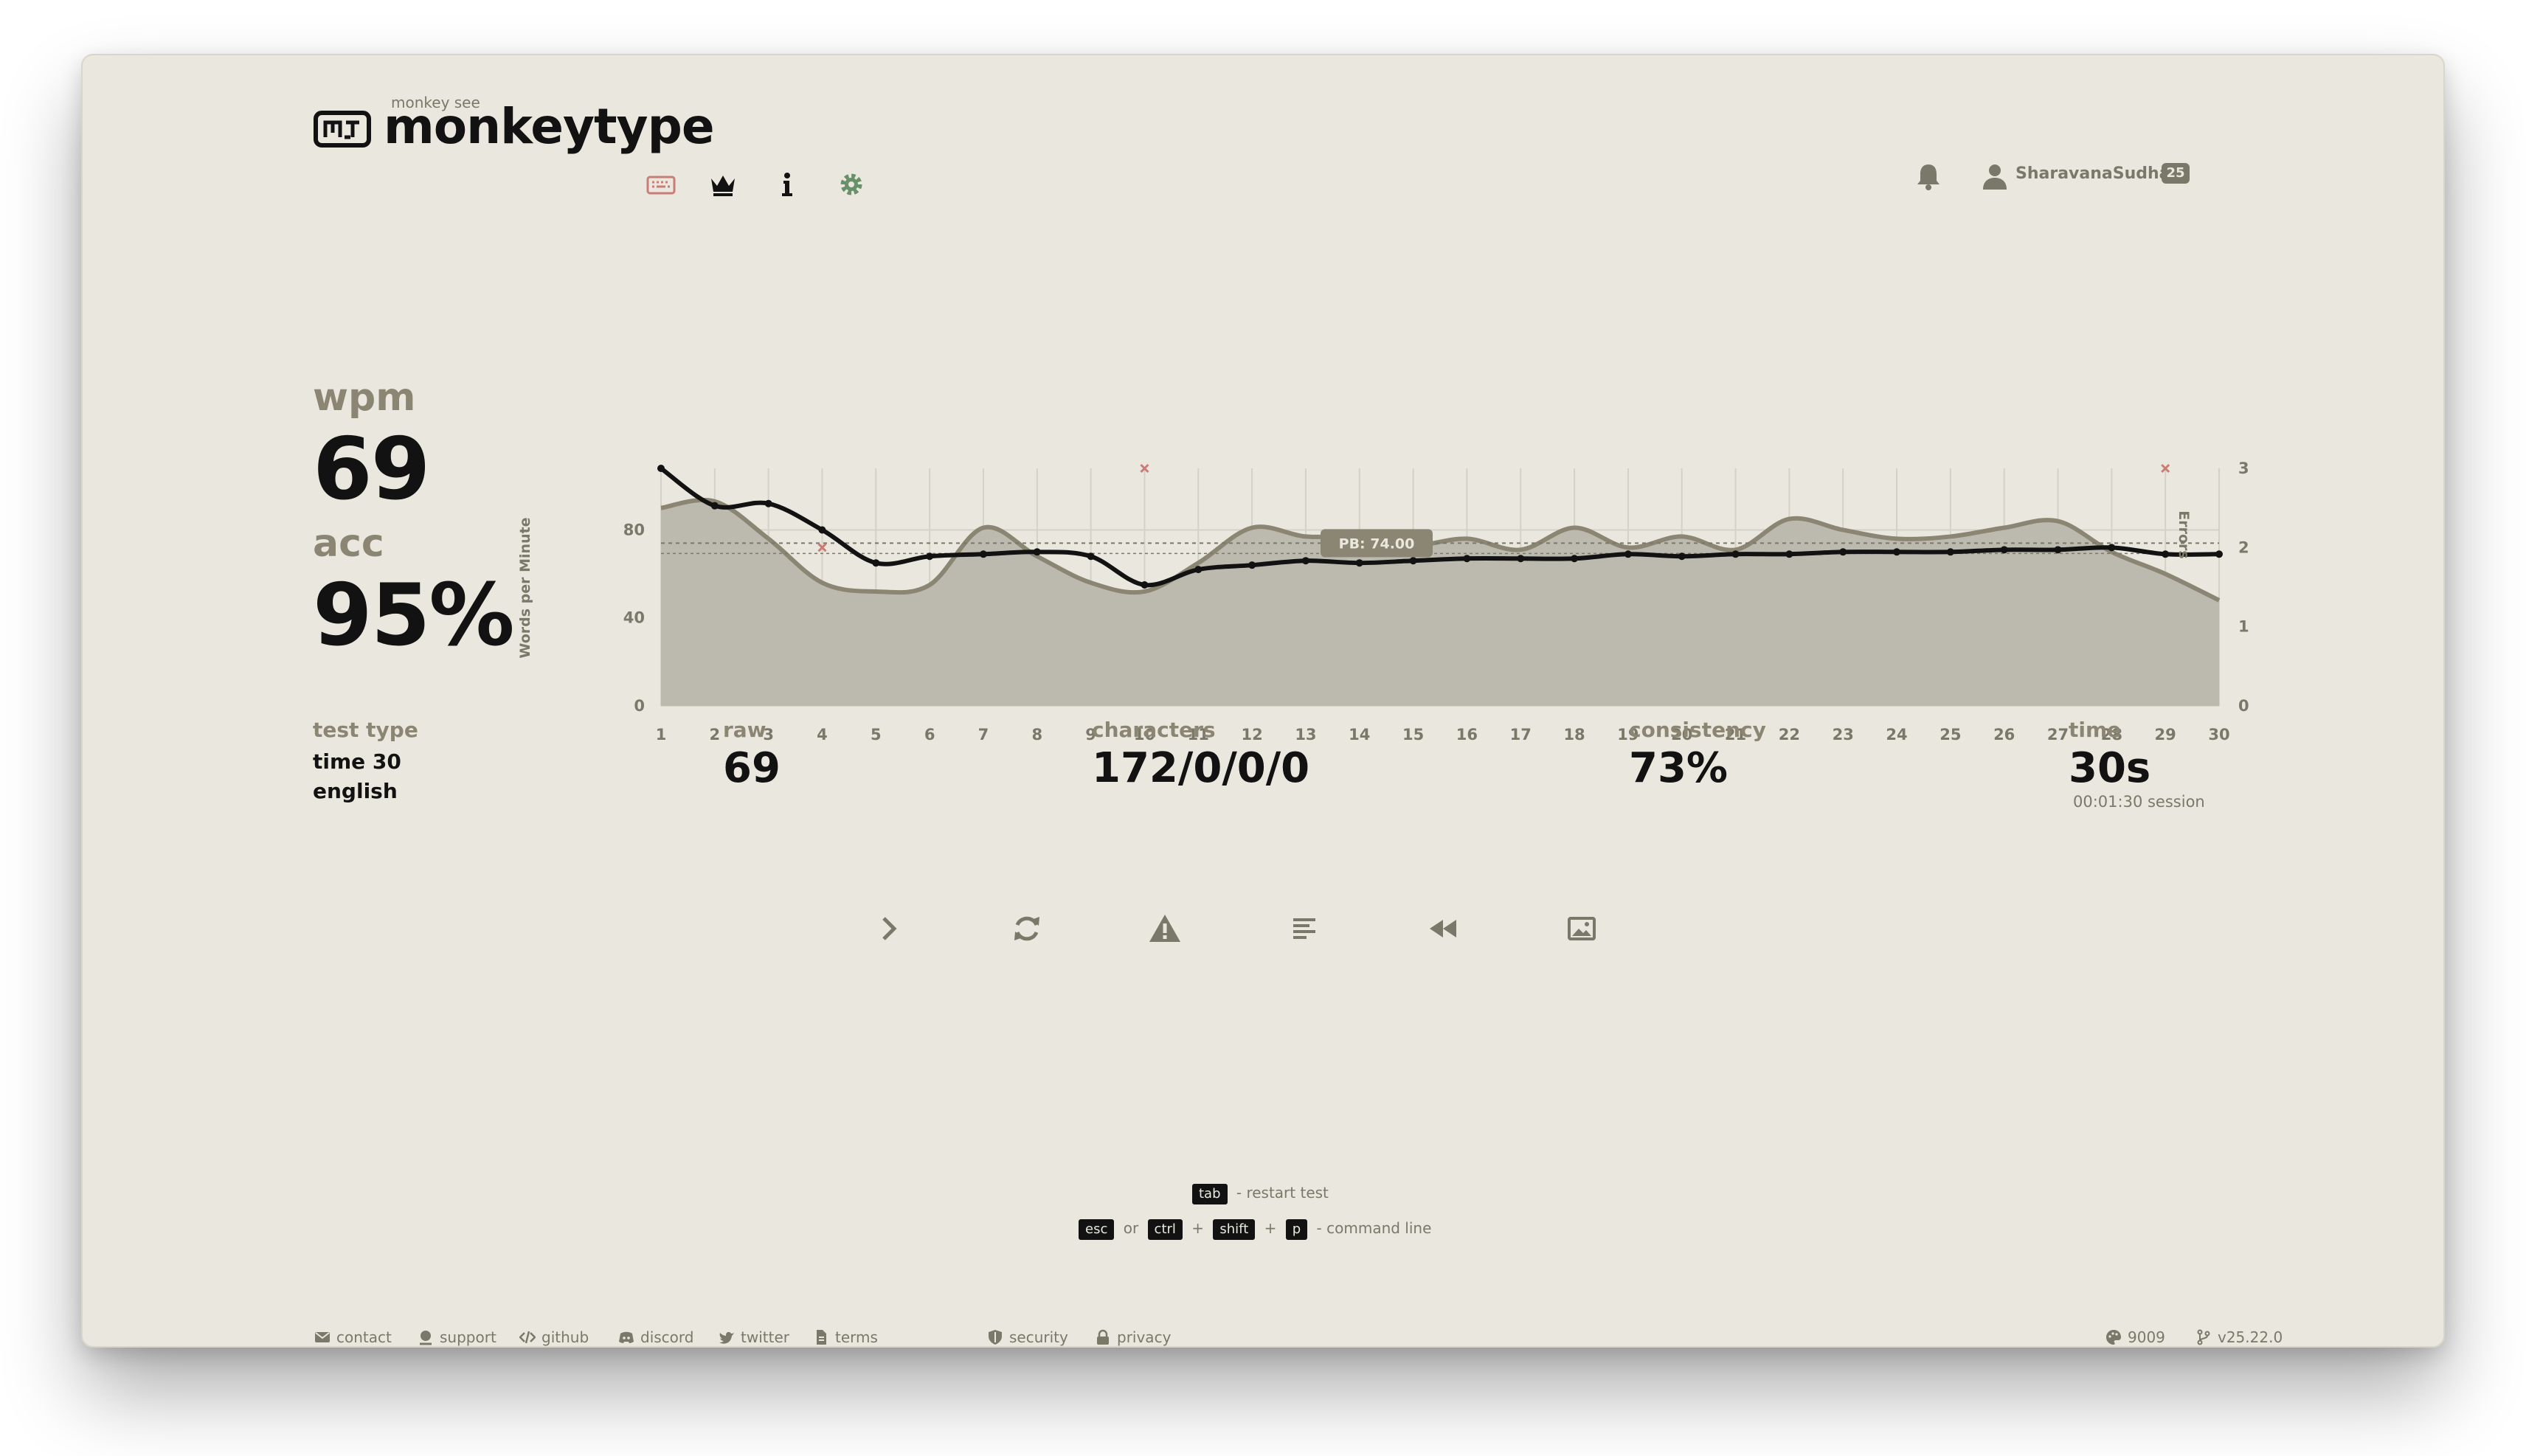  What do you see at coordinates (1198, 734) in the screenshot?
I see `x-tick-label: 11` at bounding box center [1198, 734].